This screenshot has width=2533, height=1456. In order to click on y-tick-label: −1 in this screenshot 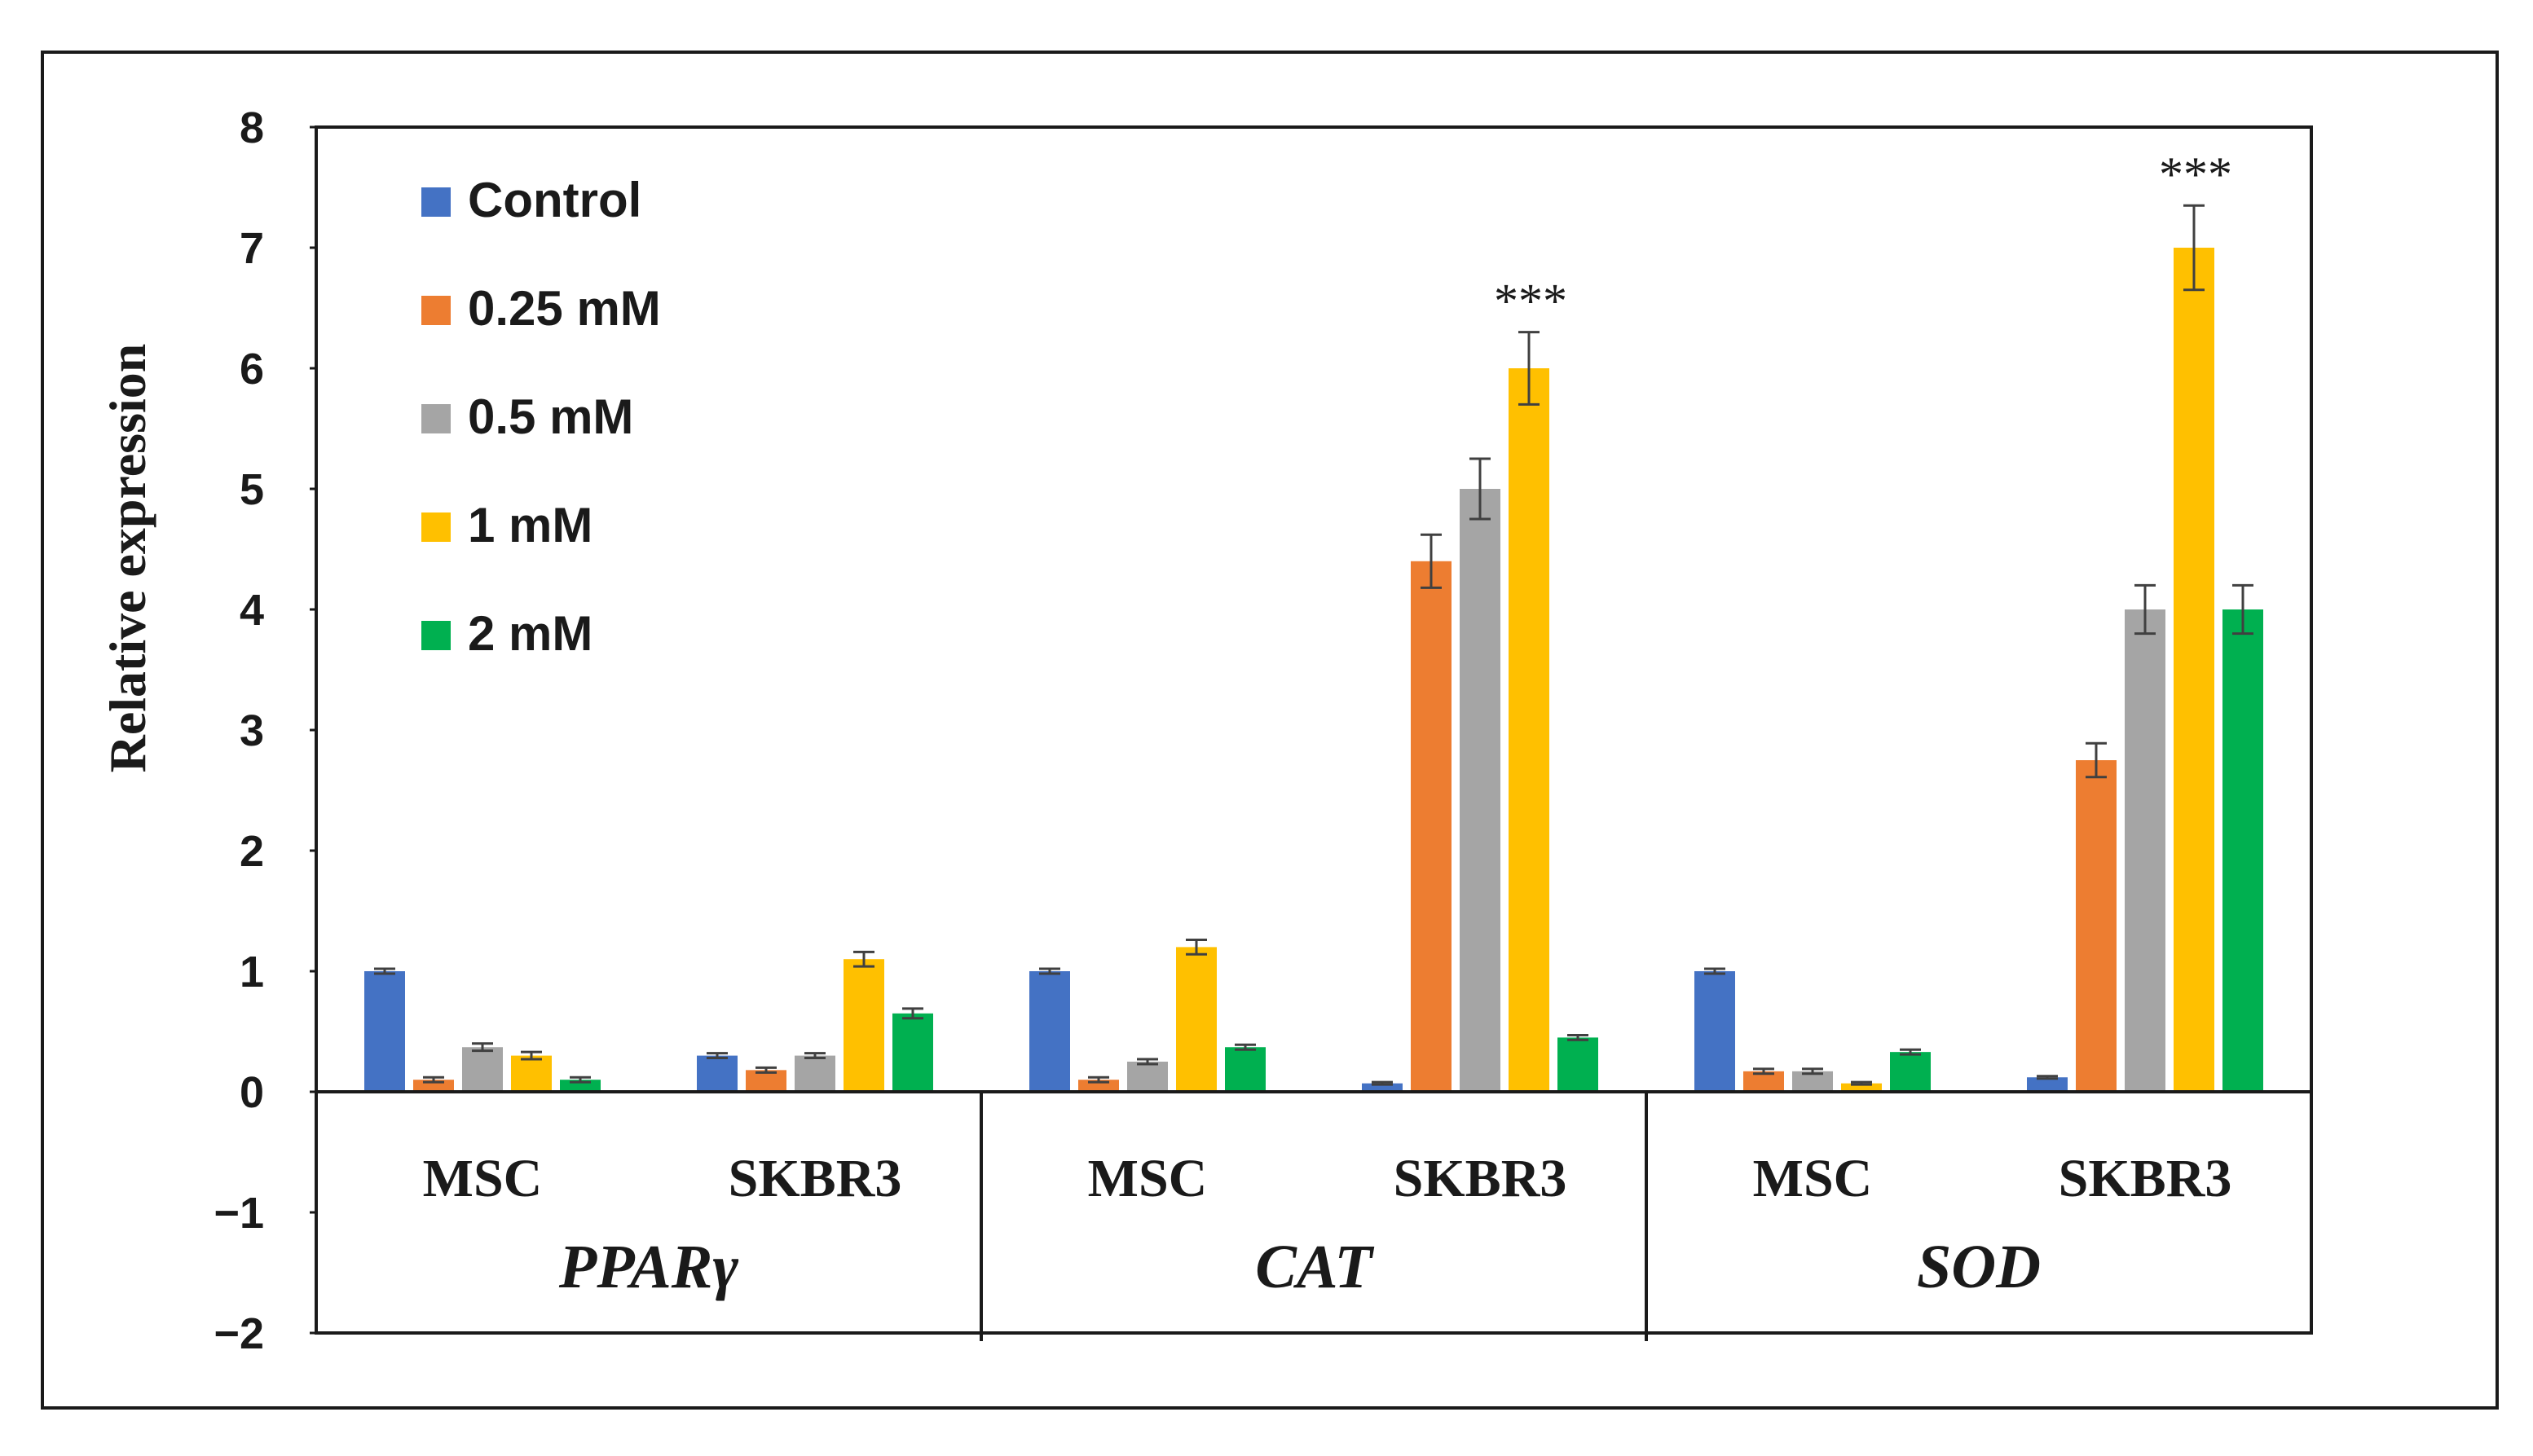, I will do `click(239, 1213)`.